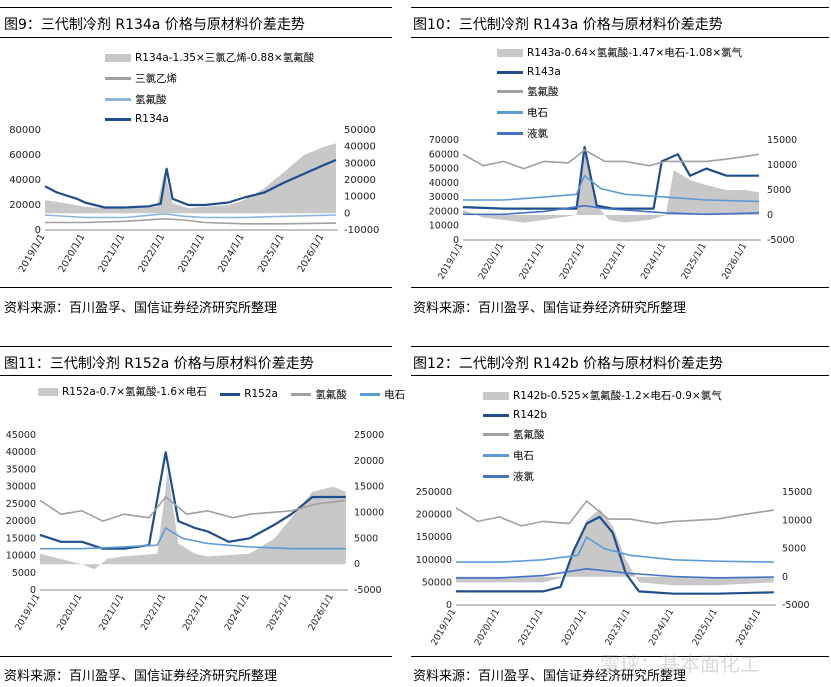 The image size is (831, 687). I want to click on panel-1-title: 图9：三代制冷剂 R134a 价格与原材料价差走势, so click(154, 25).